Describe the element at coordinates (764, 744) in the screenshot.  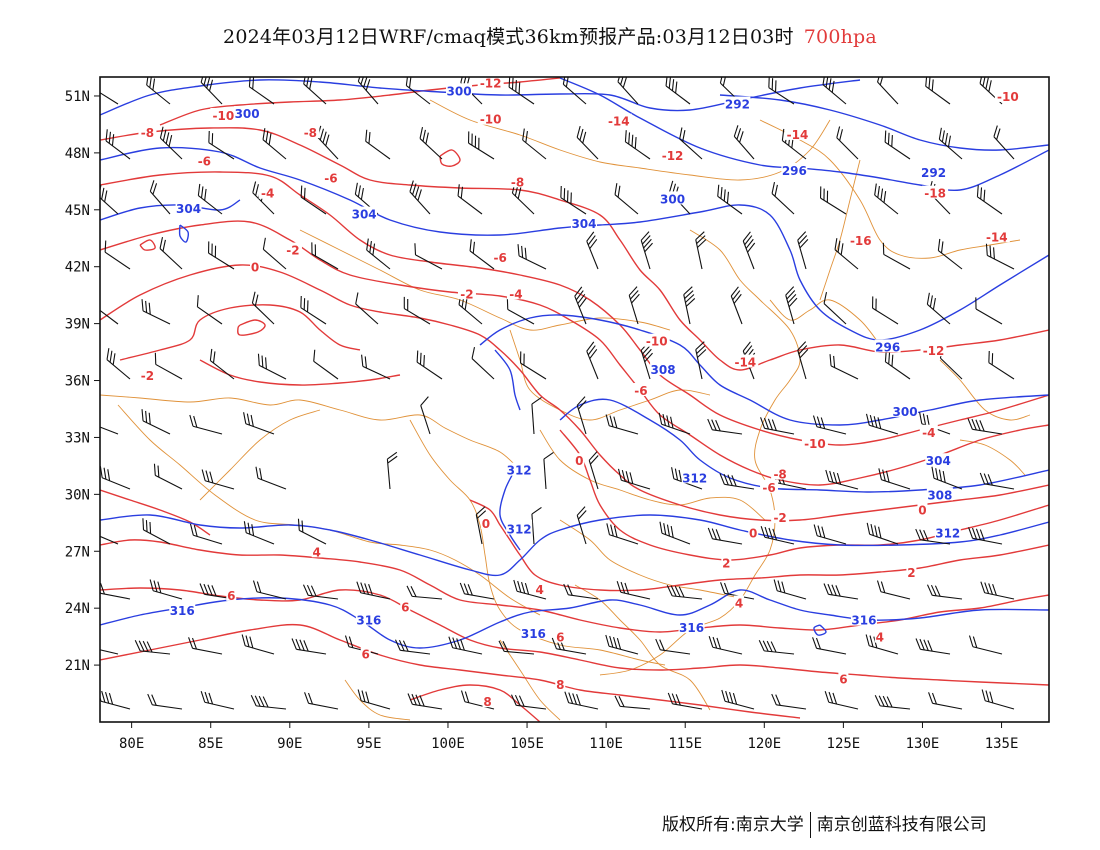
I see `x-tick-label: 120E` at that location.